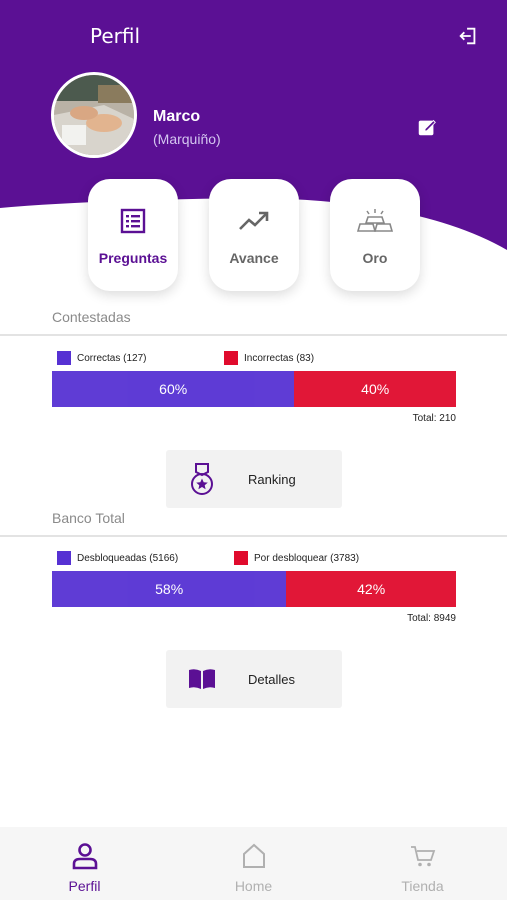 This screenshot has height=900, width=507. I want to click on nav-label: Perfil, so click(84, 886).